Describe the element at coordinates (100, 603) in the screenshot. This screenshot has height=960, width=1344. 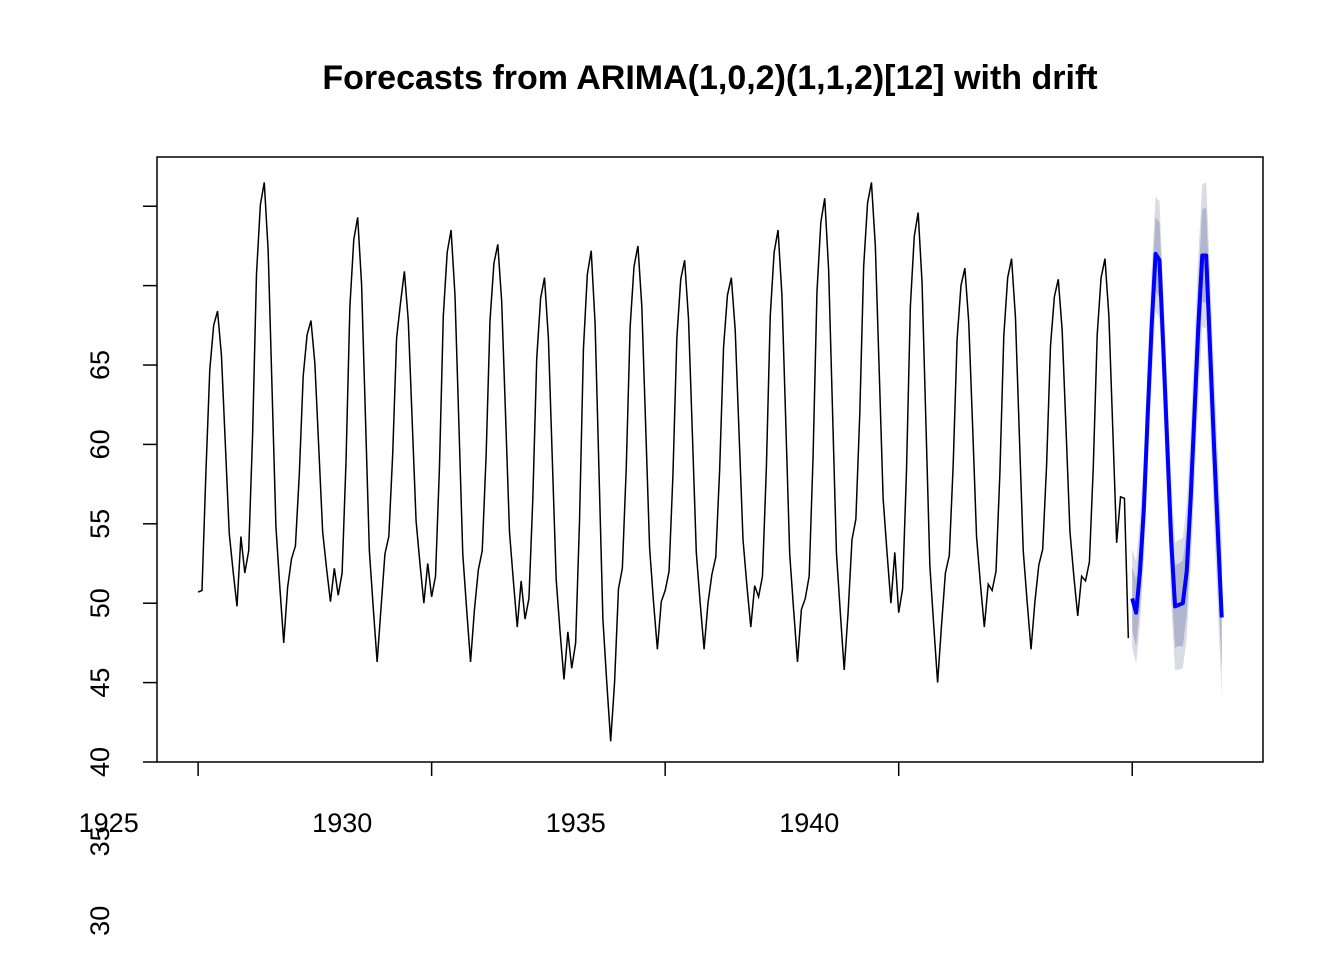
I see `y-tick-label: 50` at that location.